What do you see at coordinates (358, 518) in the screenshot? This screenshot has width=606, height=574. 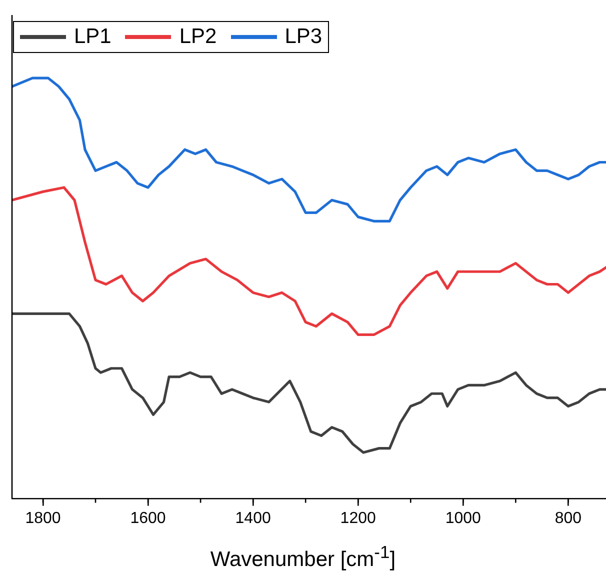 I see `x-tick-label: 1200` at bounding box center [358, 518].